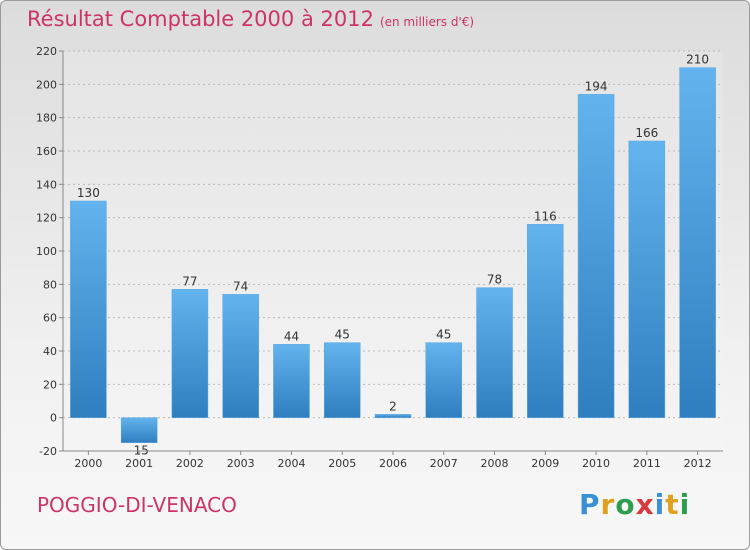  What do you see at coordinates (50, 318) in the screenshot?
I see `y-tick-label: 60` at bounding box center [50, 318].